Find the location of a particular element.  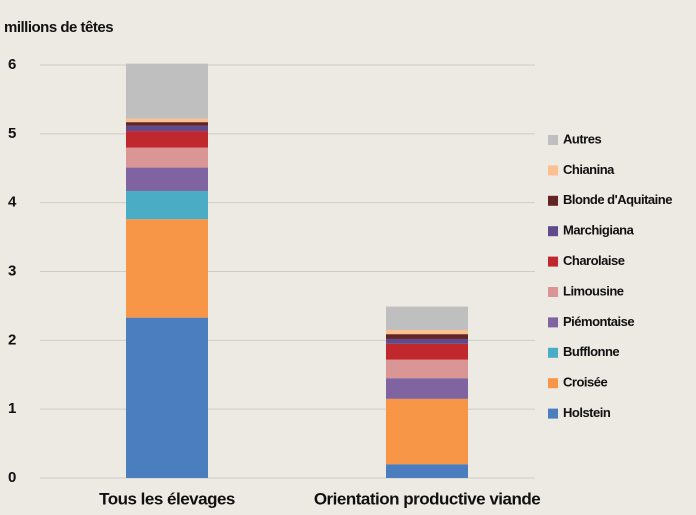

legend-label: Croisée is located at coordinates (585, 382).